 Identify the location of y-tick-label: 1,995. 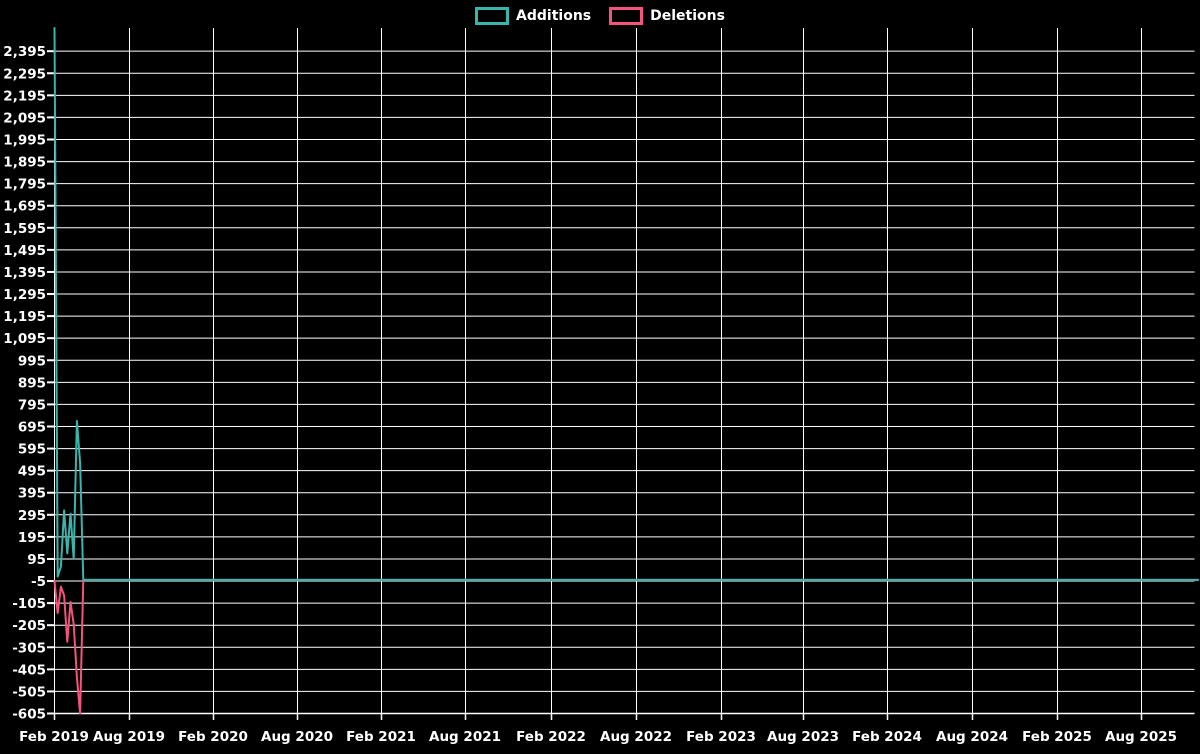
(24, 140).